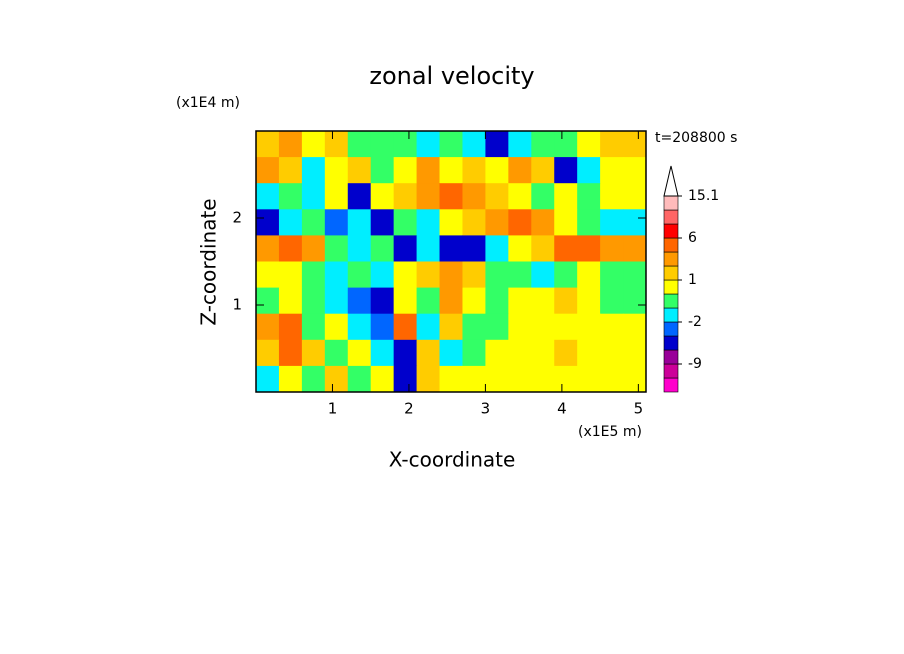  Describe the element at coordinates (486, 409) in the screenshot. I see `x-tick-label: 3` at that location.